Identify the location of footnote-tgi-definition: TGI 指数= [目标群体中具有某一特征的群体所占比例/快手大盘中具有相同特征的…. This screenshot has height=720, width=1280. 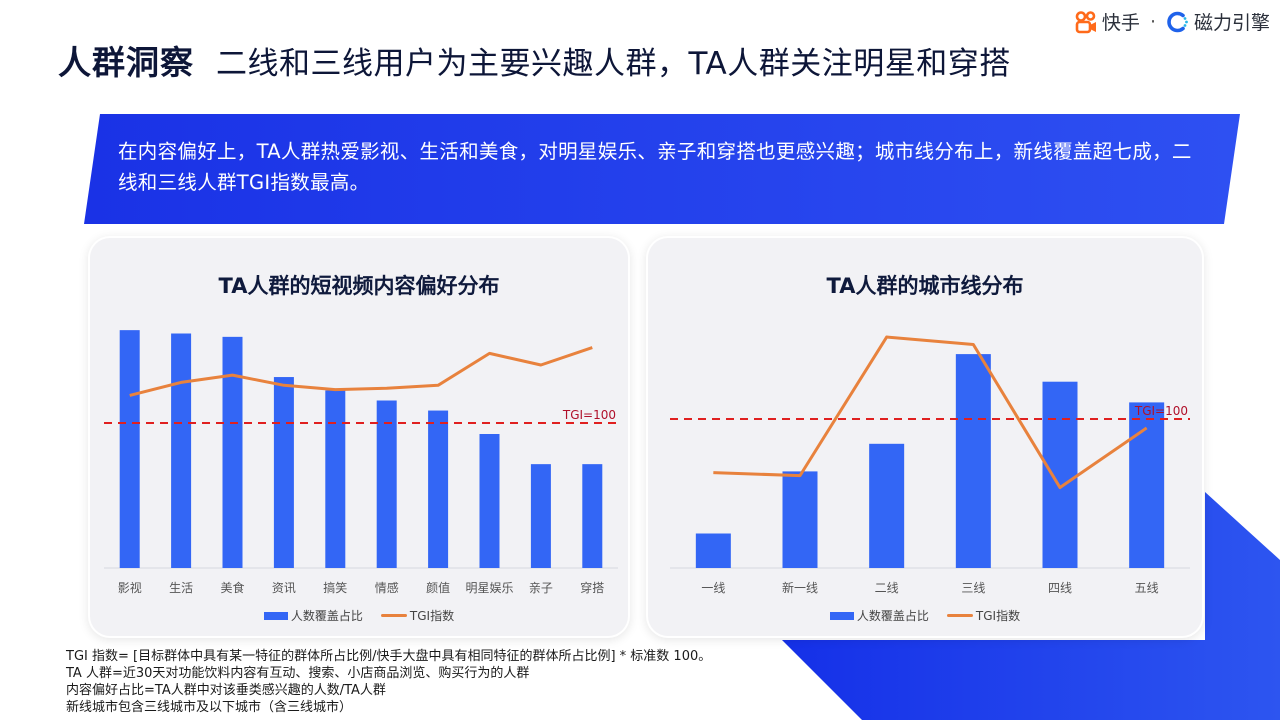
(389, 656).